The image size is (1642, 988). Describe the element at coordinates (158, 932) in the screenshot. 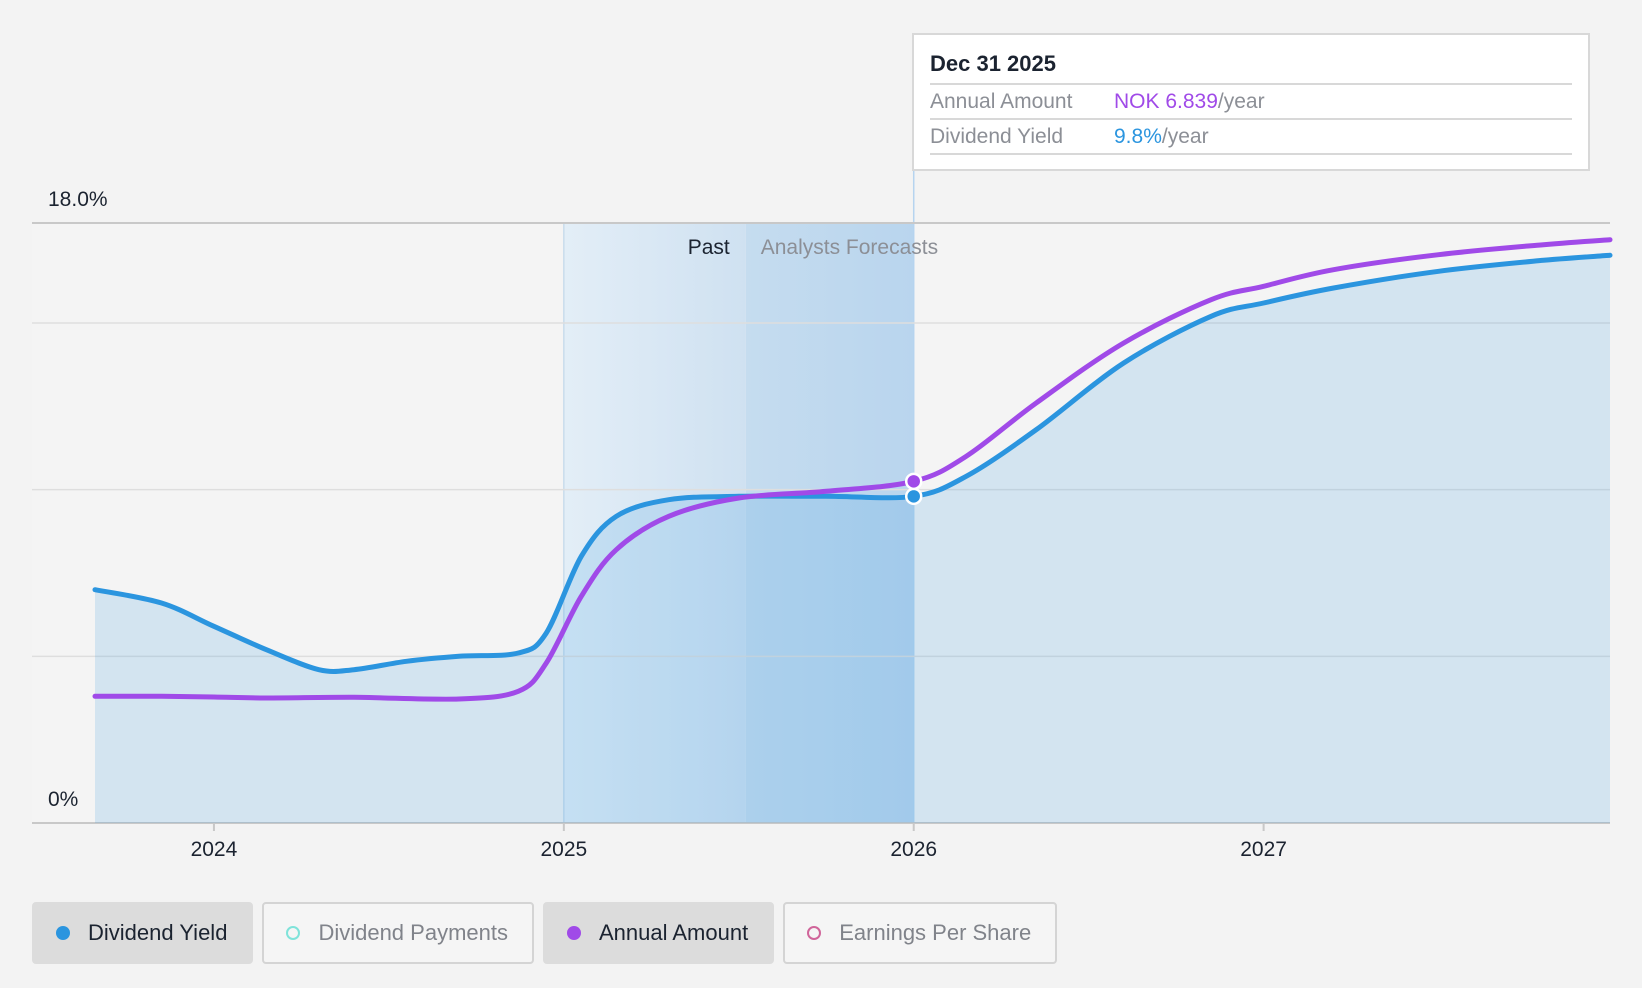

I see `legend-label: Dividend Yield` at that location.